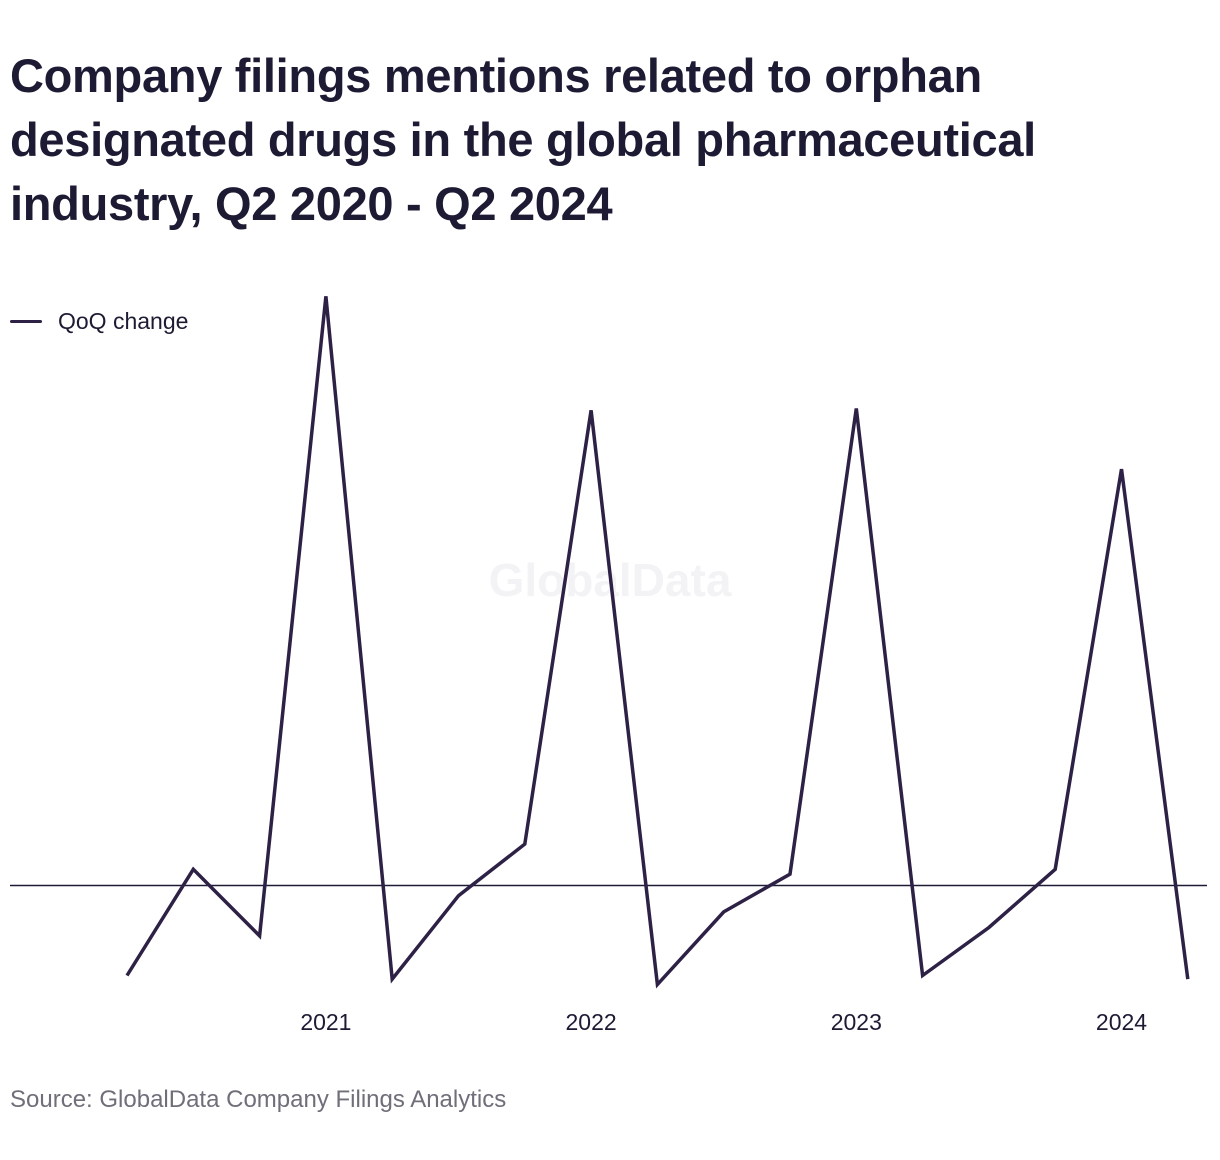 The image size is (1220, 1160). I want to click on x-tick-label: 2024, so click(1121, 1022).